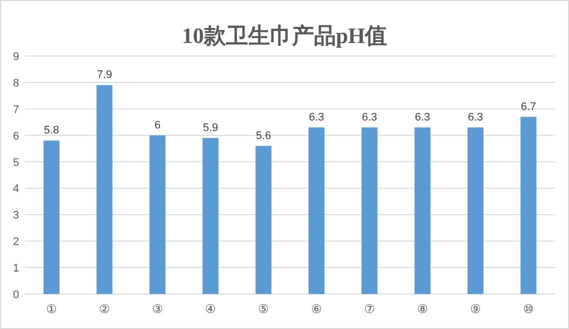 The width and height of the screenshot is (569, 329). What do you see at coordinates (422, 309) in the screenshot?
I see `x-tick-label: ⑧` at bounding box center [422, 309].